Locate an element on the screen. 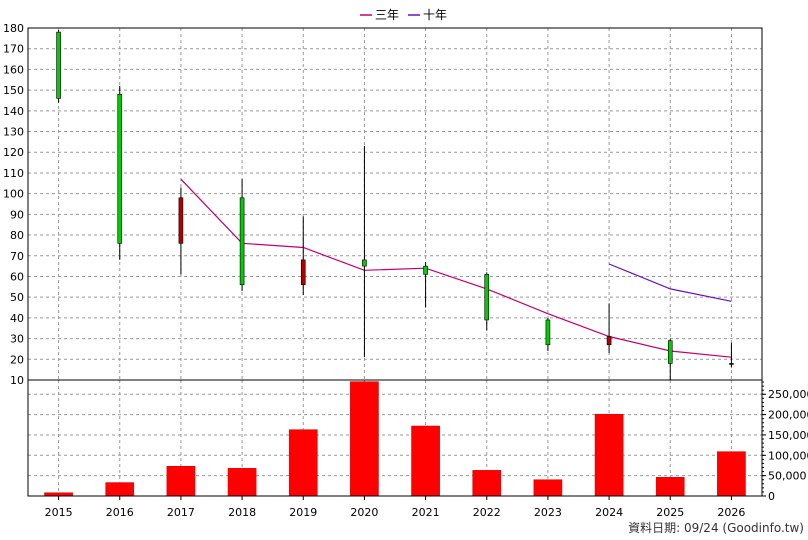 This screenshot has height=540, width=808. price-tick-label: 110 is located at coordinates (13, 173).